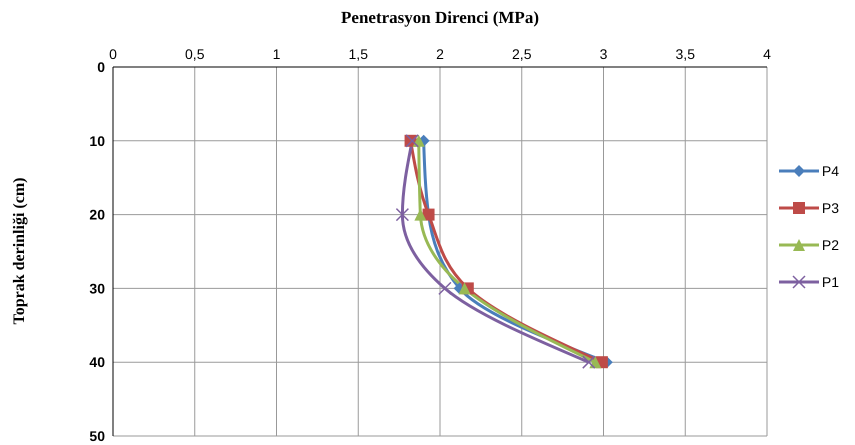 The width and height of the screenshot is (855, 445). Describe the element at coordinates (97, 362) in the screenshot. I see `y-tick-label: 40` at that location.